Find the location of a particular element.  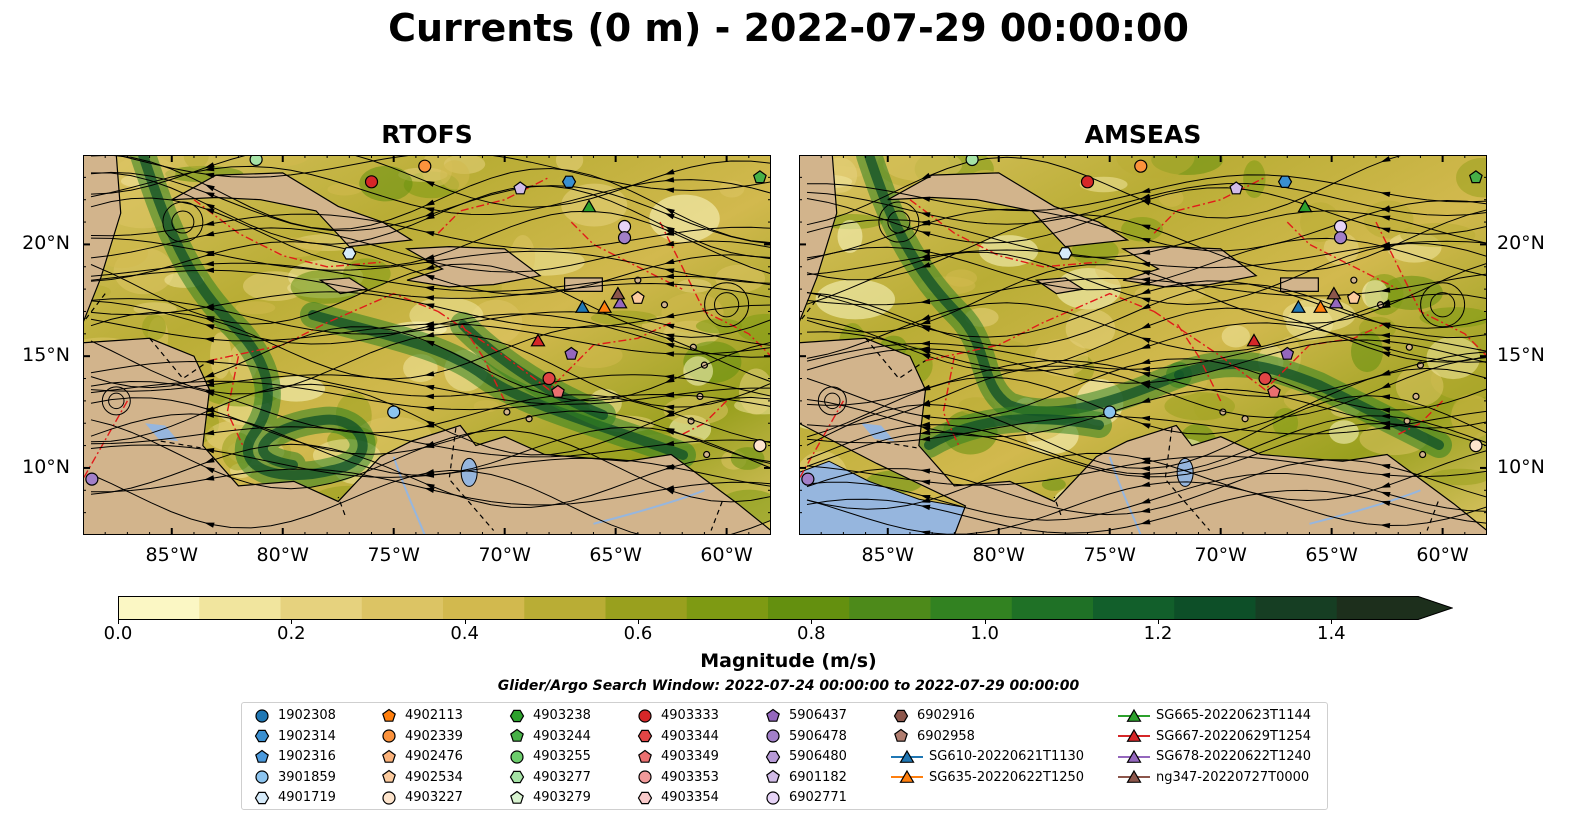

legend-item: ng347-20220727T0000 is located at coordinates (1213, 777).